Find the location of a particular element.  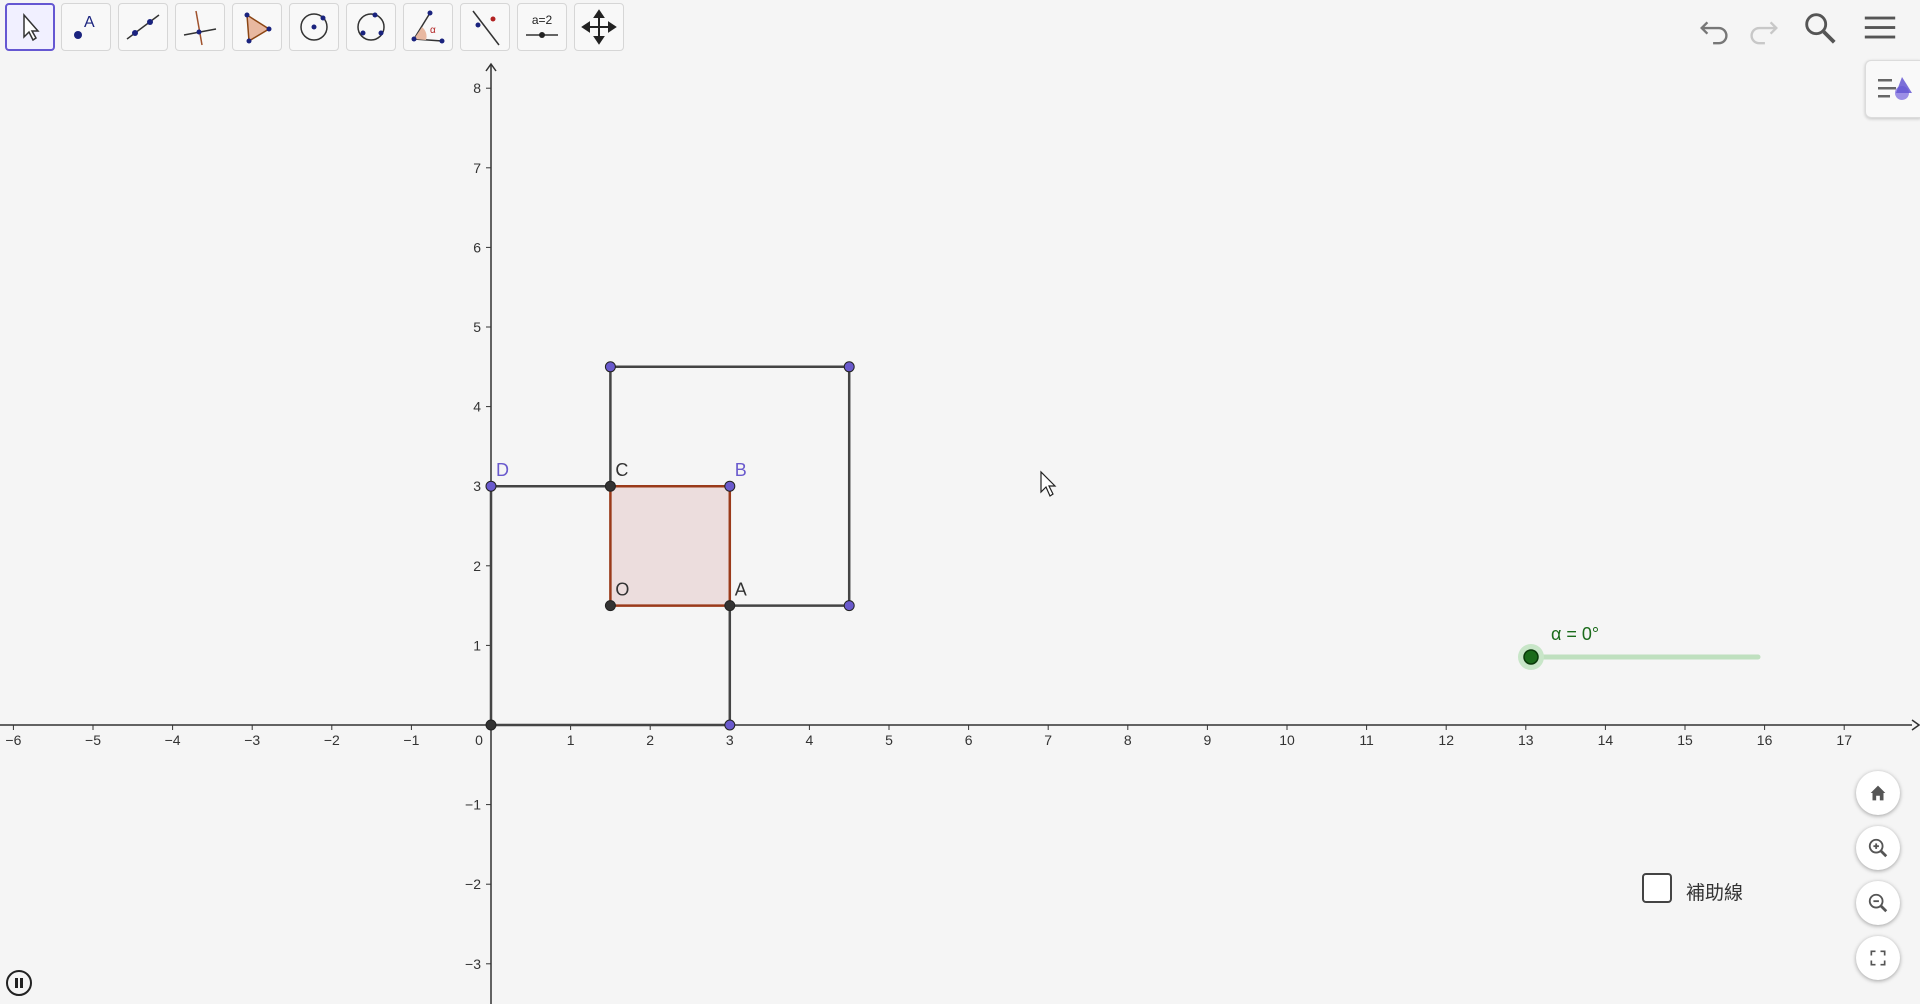

zoom-out-icon is located at coordinates (1878, 903).